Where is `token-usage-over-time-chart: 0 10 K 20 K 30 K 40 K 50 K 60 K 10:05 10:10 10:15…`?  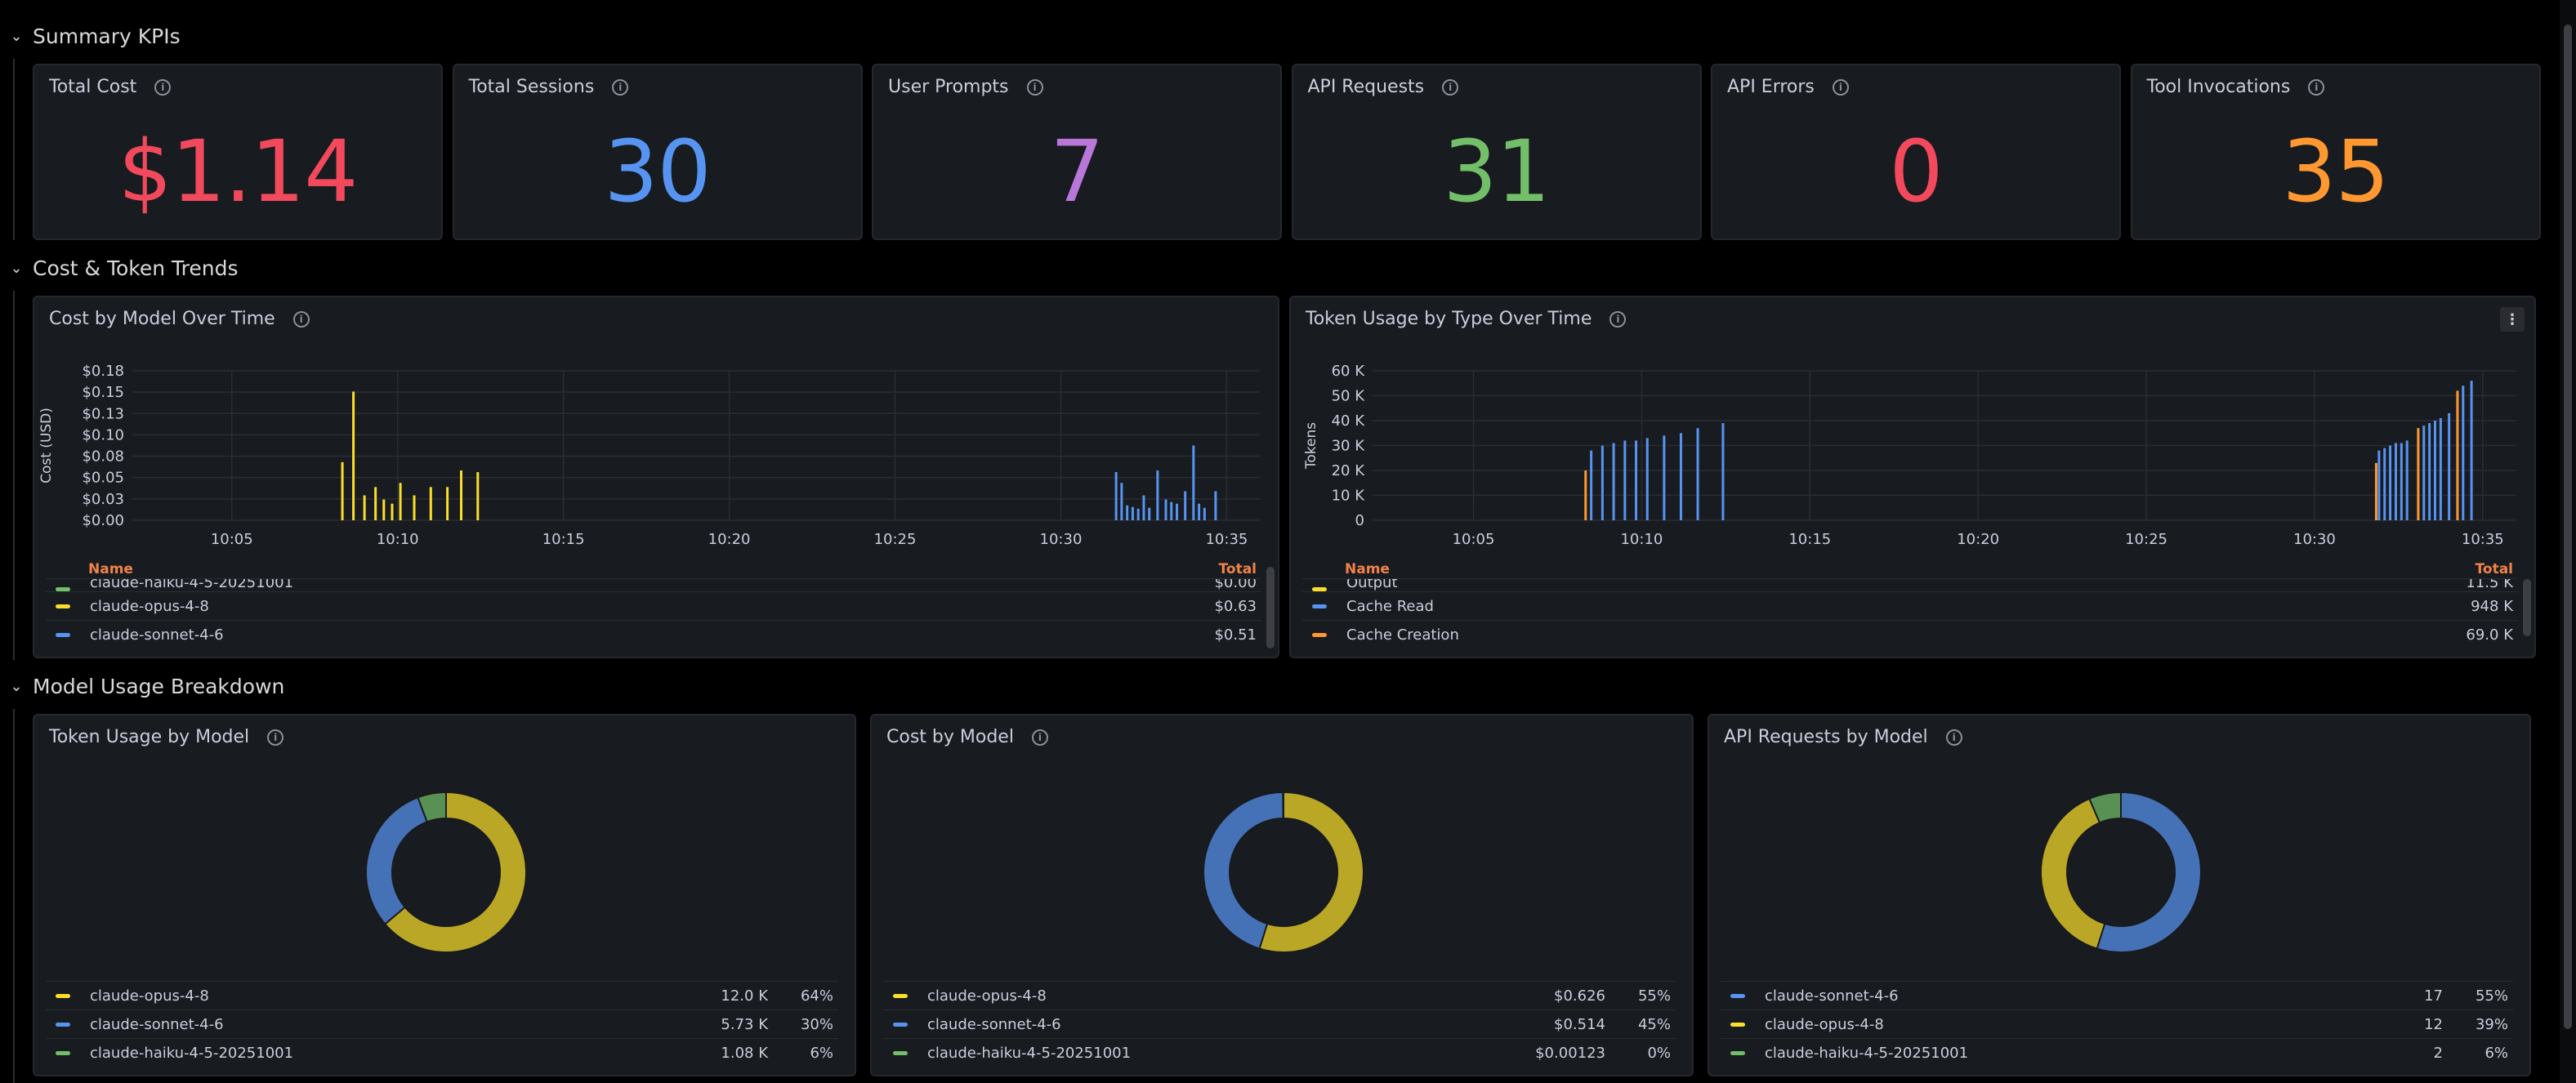
token-usage-over-time-chart: 0 10 K 20 K 30 K 40 K 50 K 60 K 10:05 10:10 10:15… is located at coordinates (1914, 477).